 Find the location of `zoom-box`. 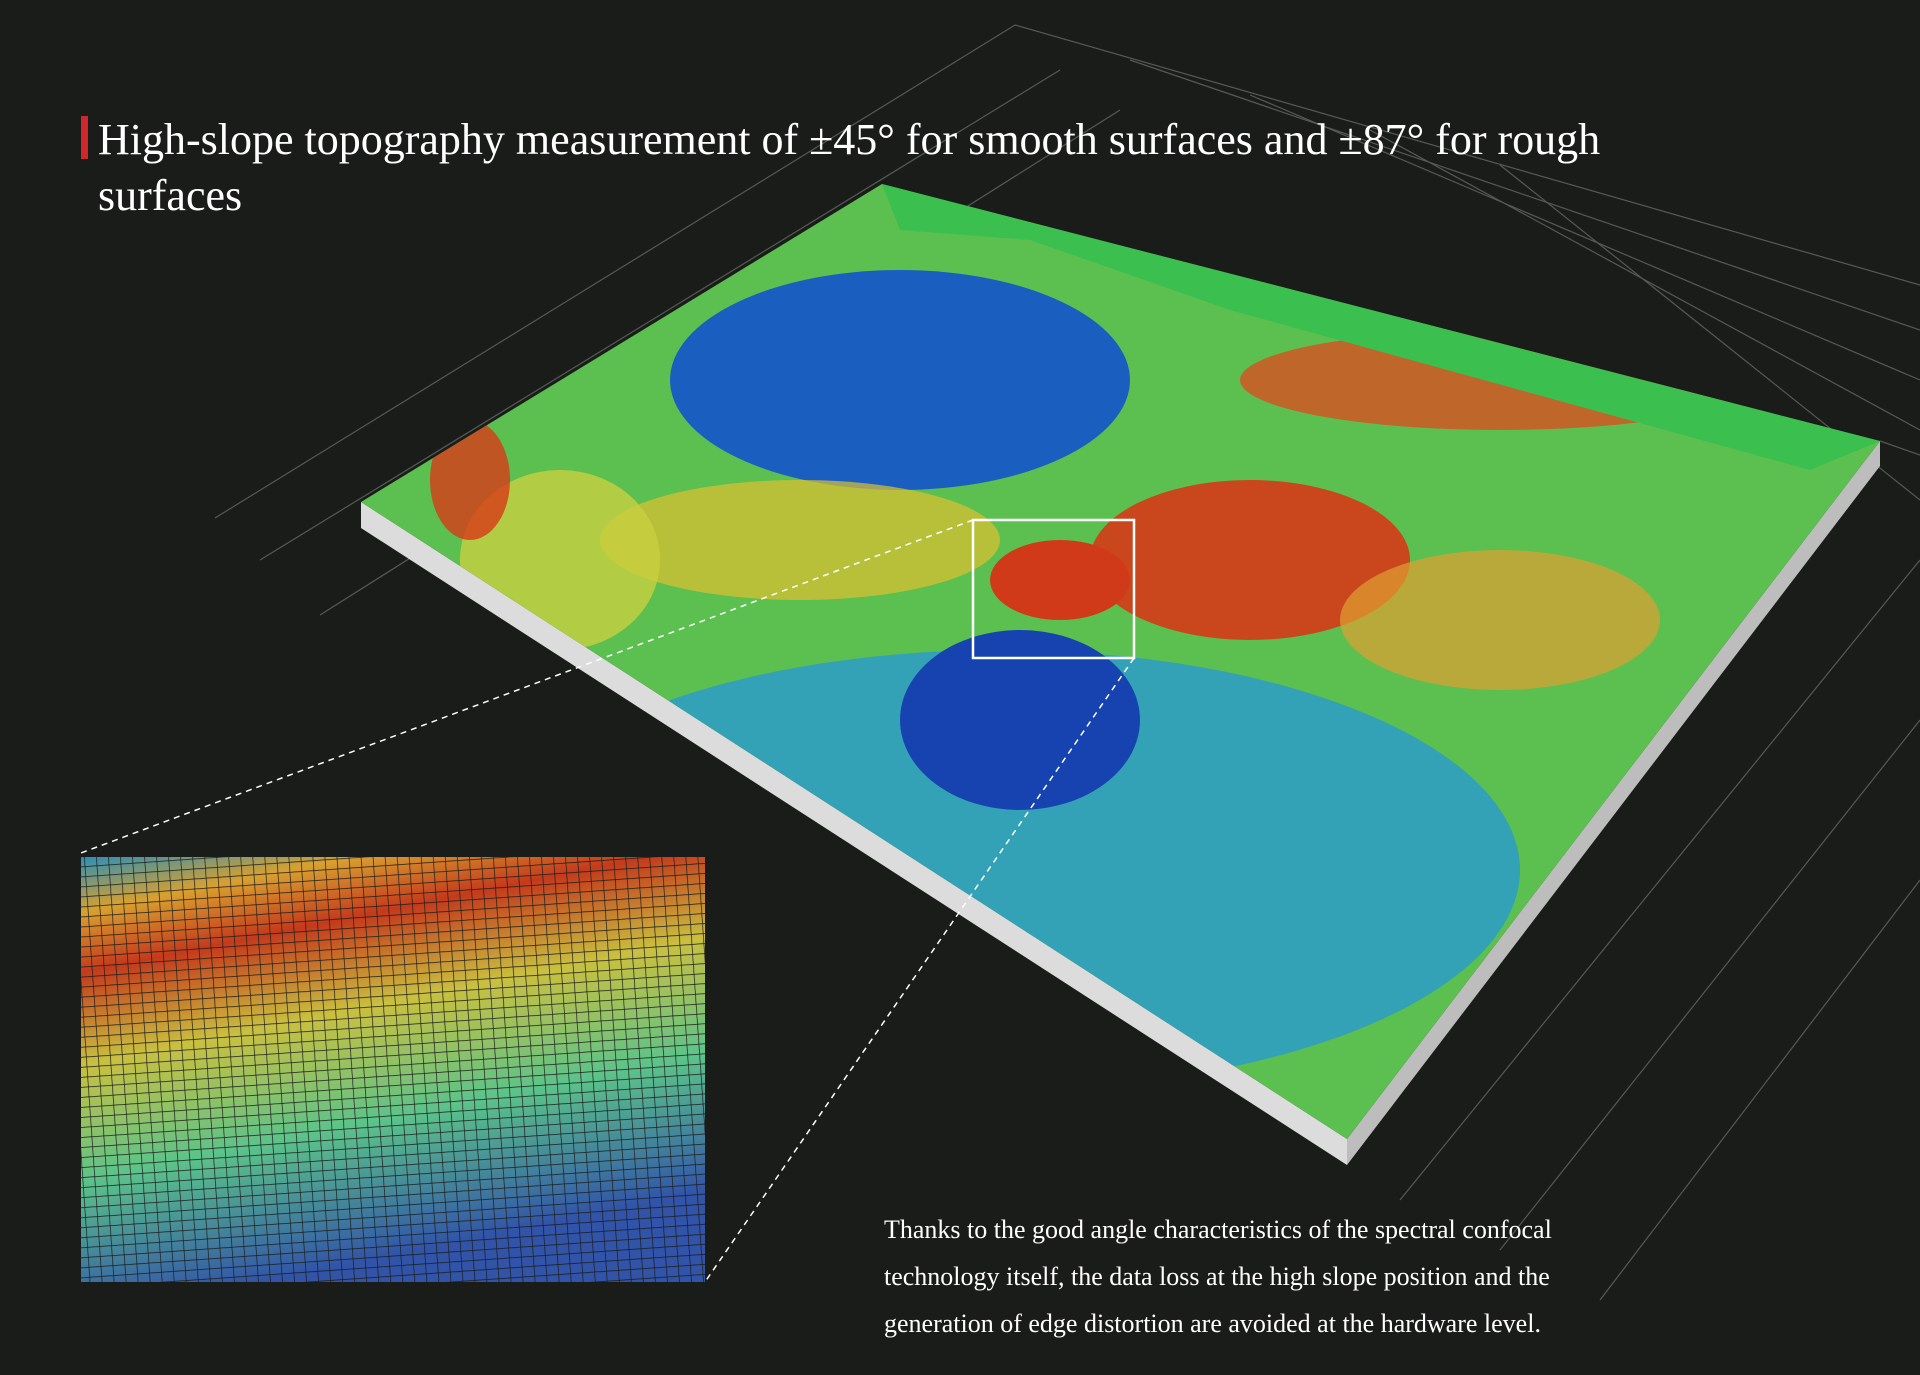

zoom-box is located at coordinates (1053, 589).